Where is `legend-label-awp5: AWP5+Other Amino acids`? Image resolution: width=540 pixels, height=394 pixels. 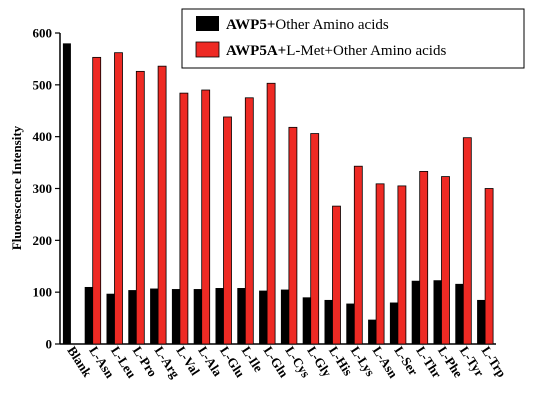
legend-label-awp5: AWP5+Other Amino acids is located at coordinates (307, 25).